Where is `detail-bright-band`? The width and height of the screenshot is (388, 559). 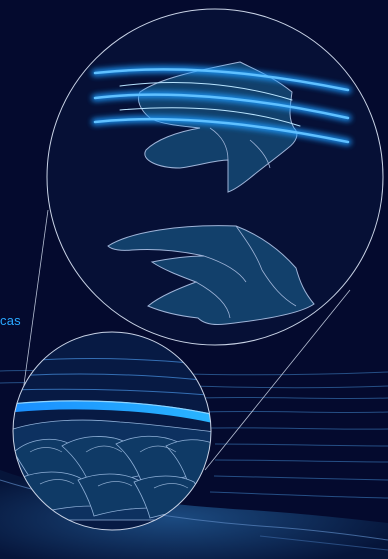 detail-bright-band is located at coordinates (112, 412).